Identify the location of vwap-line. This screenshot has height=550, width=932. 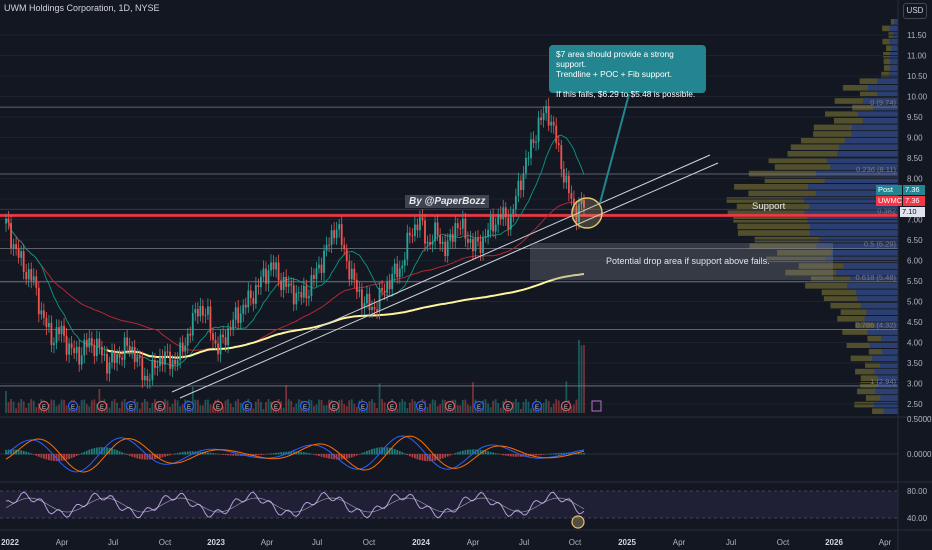
(345, 316).